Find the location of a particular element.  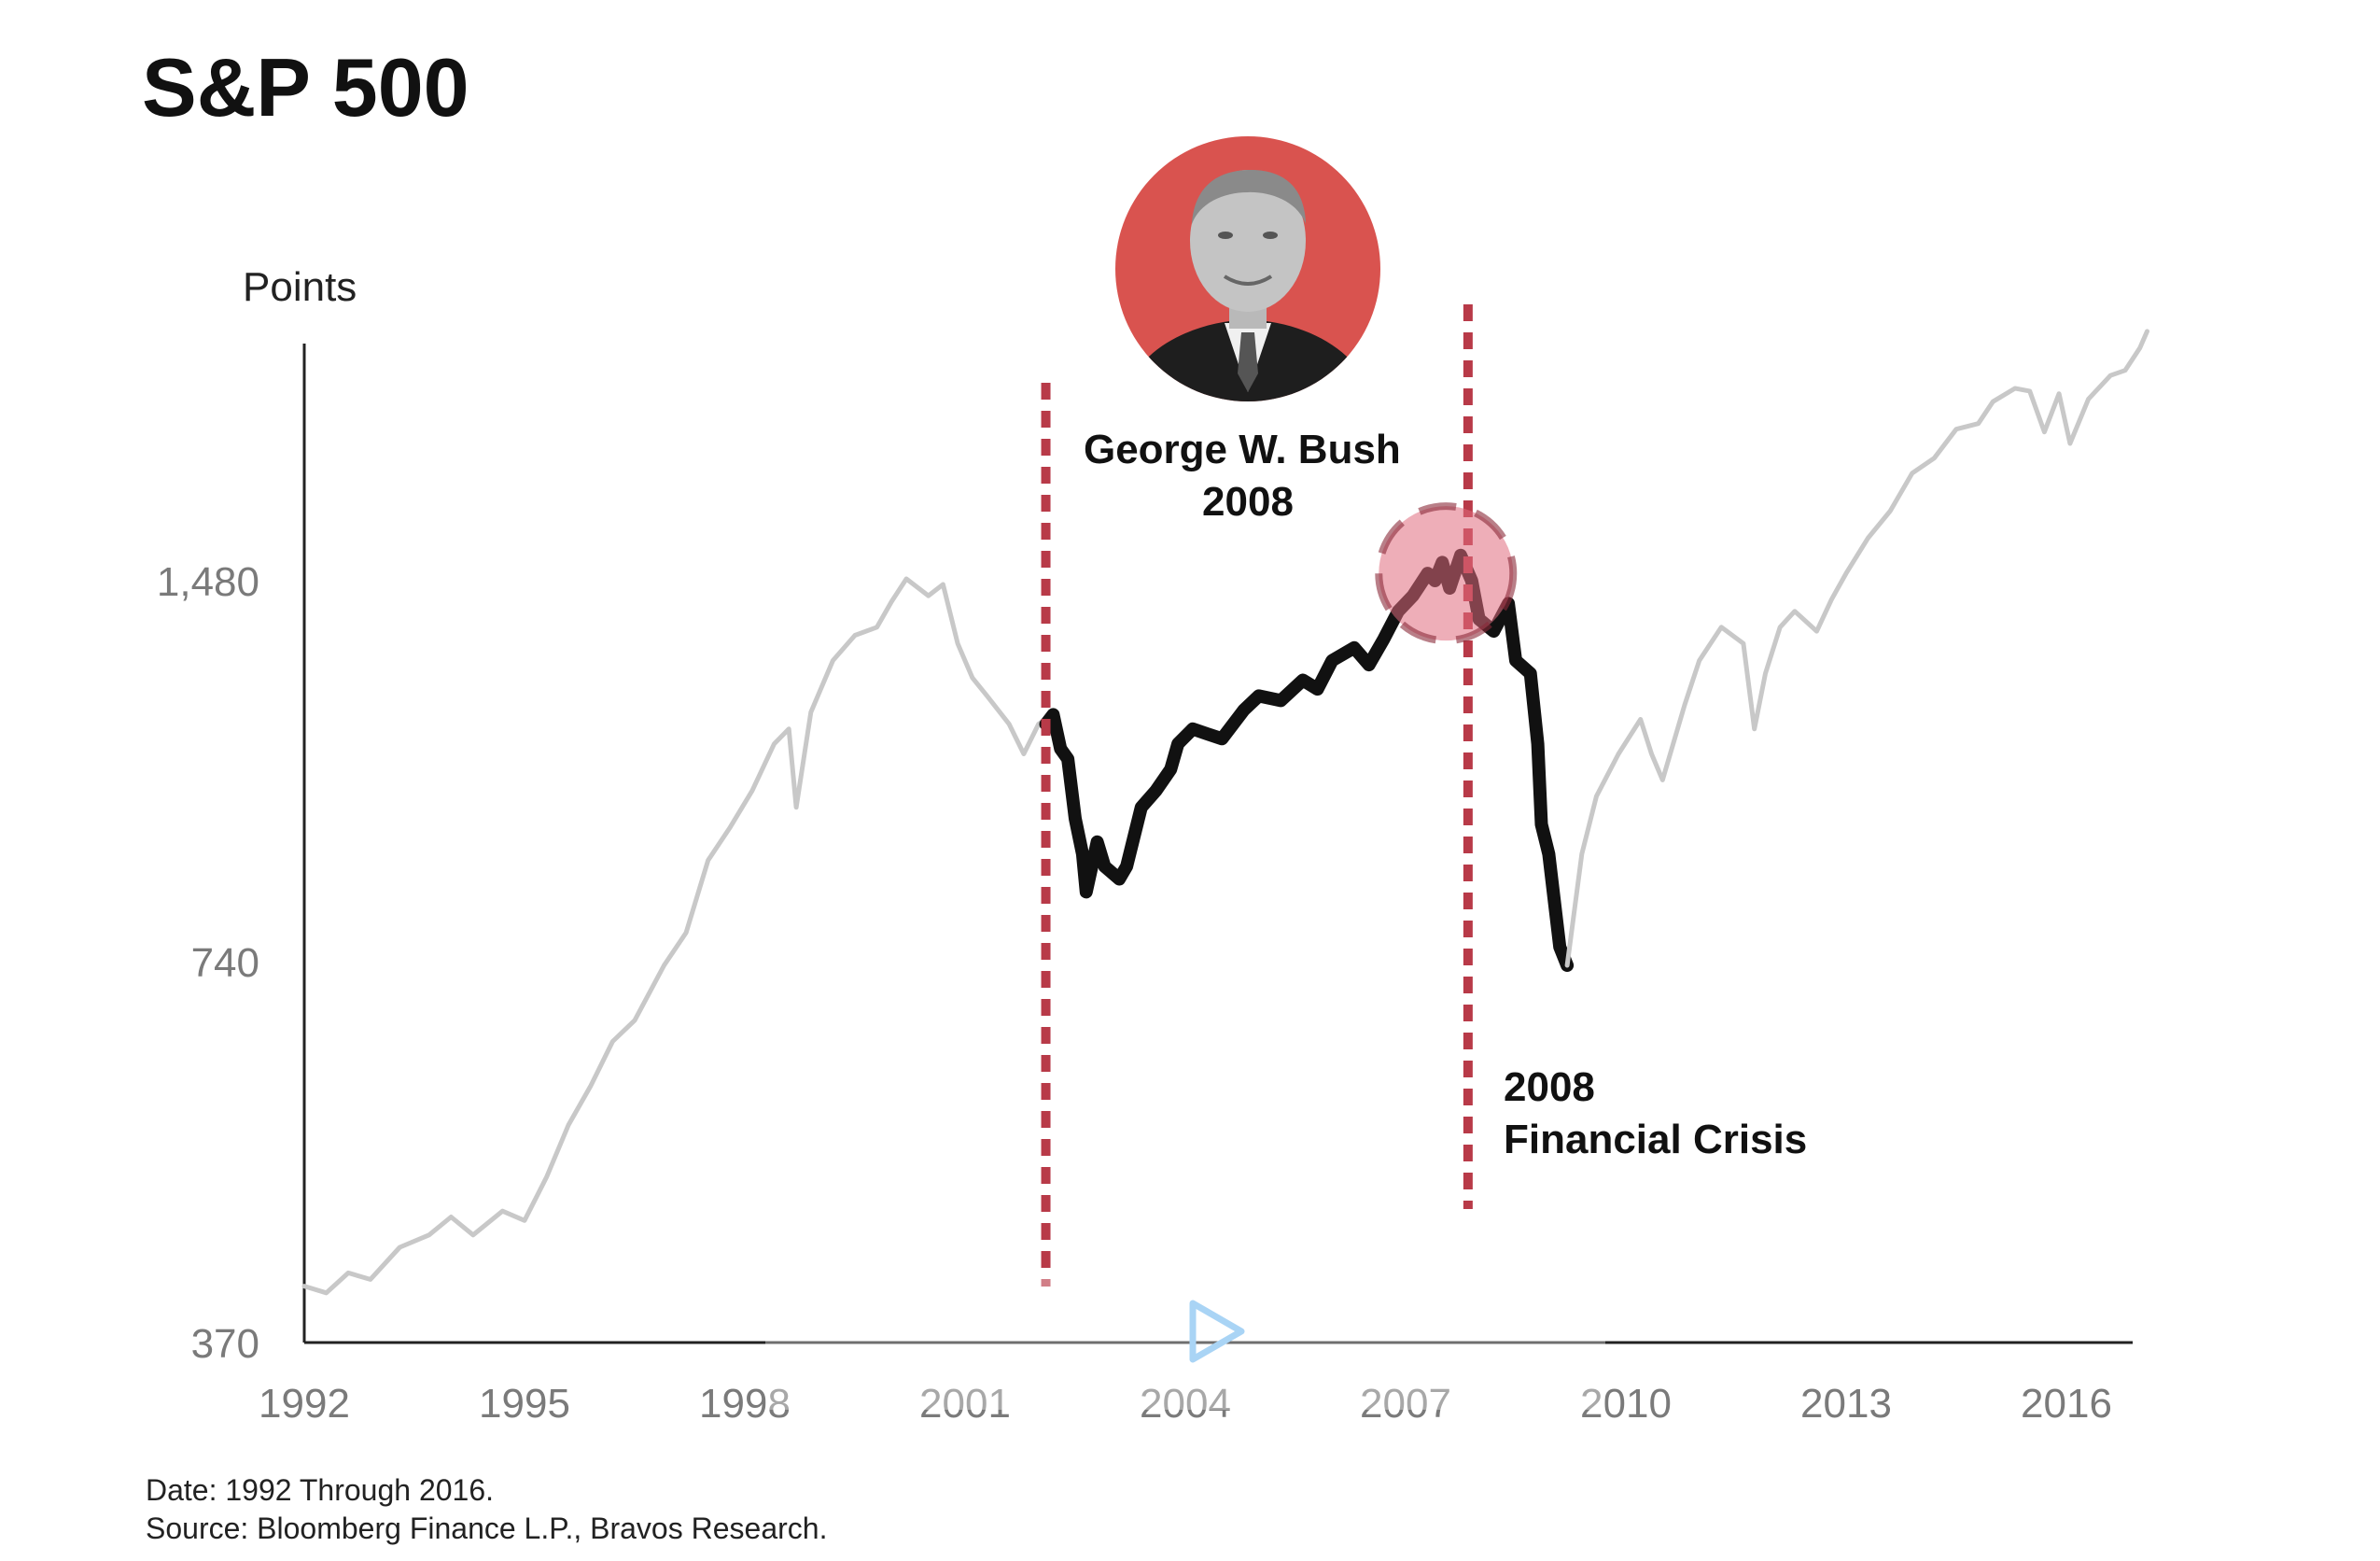

annotation-crisis-line-1: 2008 is located at coordinates (1549, 1087).